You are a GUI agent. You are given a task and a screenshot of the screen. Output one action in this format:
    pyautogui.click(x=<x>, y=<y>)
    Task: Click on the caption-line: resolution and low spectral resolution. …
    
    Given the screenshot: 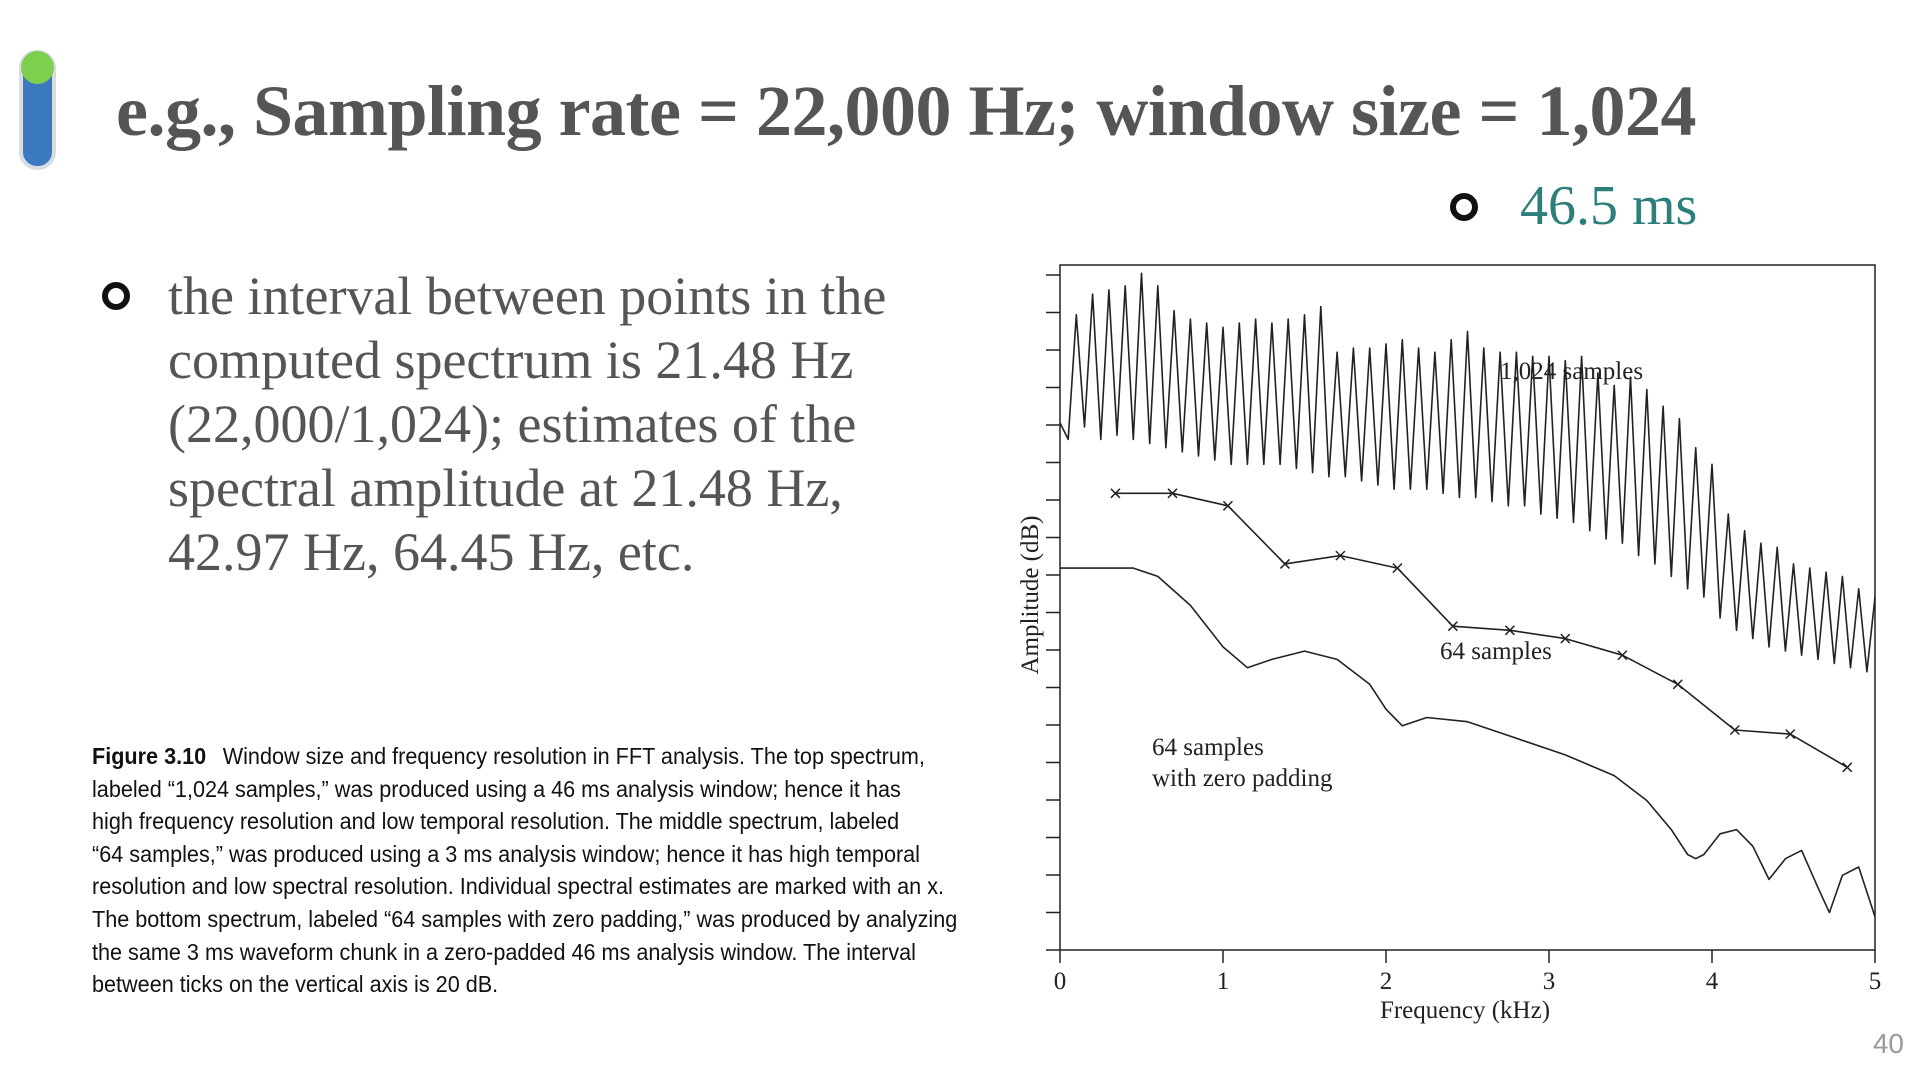 What is the action you would take?
    pyautogui.click(x=518, y=886)
    